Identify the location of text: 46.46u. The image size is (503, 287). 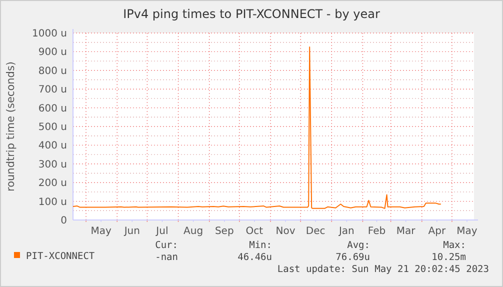
(255, 257).